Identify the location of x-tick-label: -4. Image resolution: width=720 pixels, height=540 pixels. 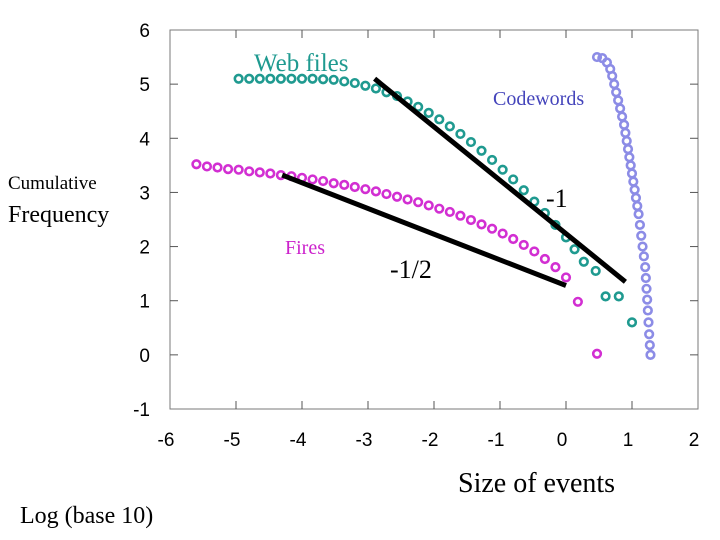
(298, 440).